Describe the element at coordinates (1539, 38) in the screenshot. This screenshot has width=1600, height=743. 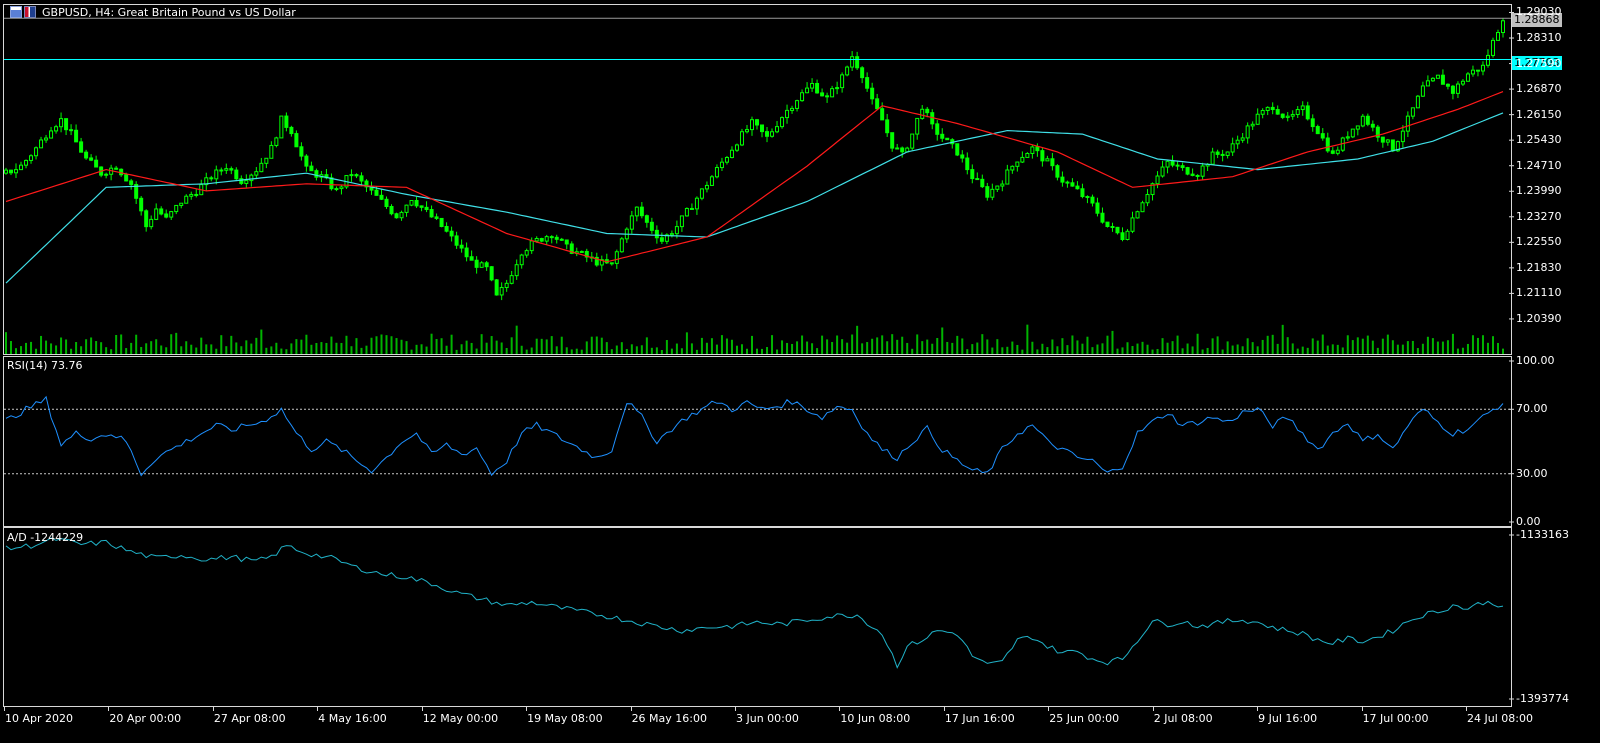
I see `price-tick-label: 1.28310` at that location.